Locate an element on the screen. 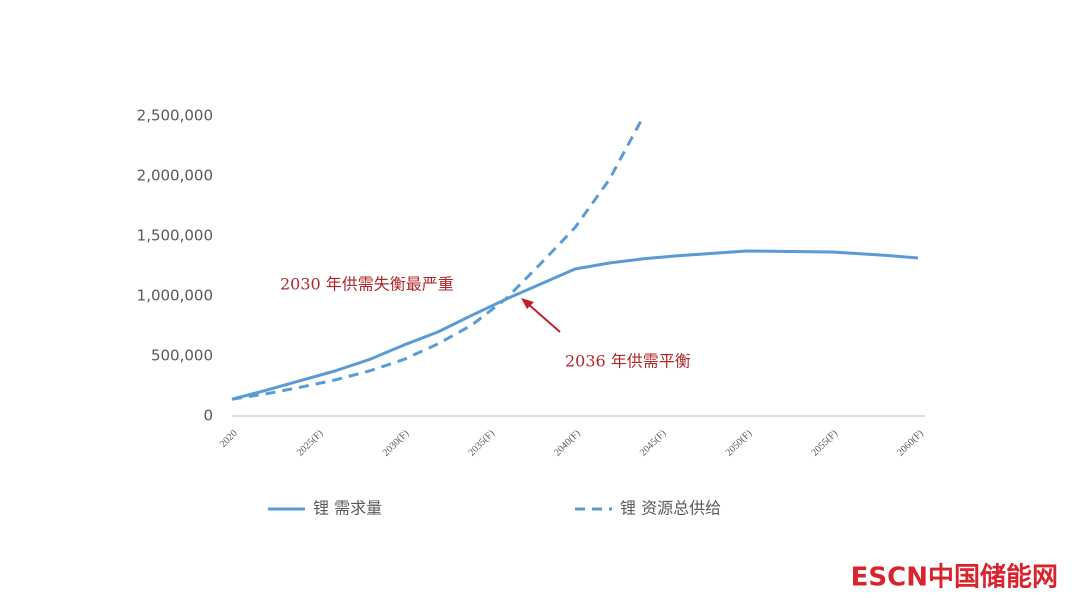  y-tick-label: 2,500,000 is located at coordinates (175, 116).